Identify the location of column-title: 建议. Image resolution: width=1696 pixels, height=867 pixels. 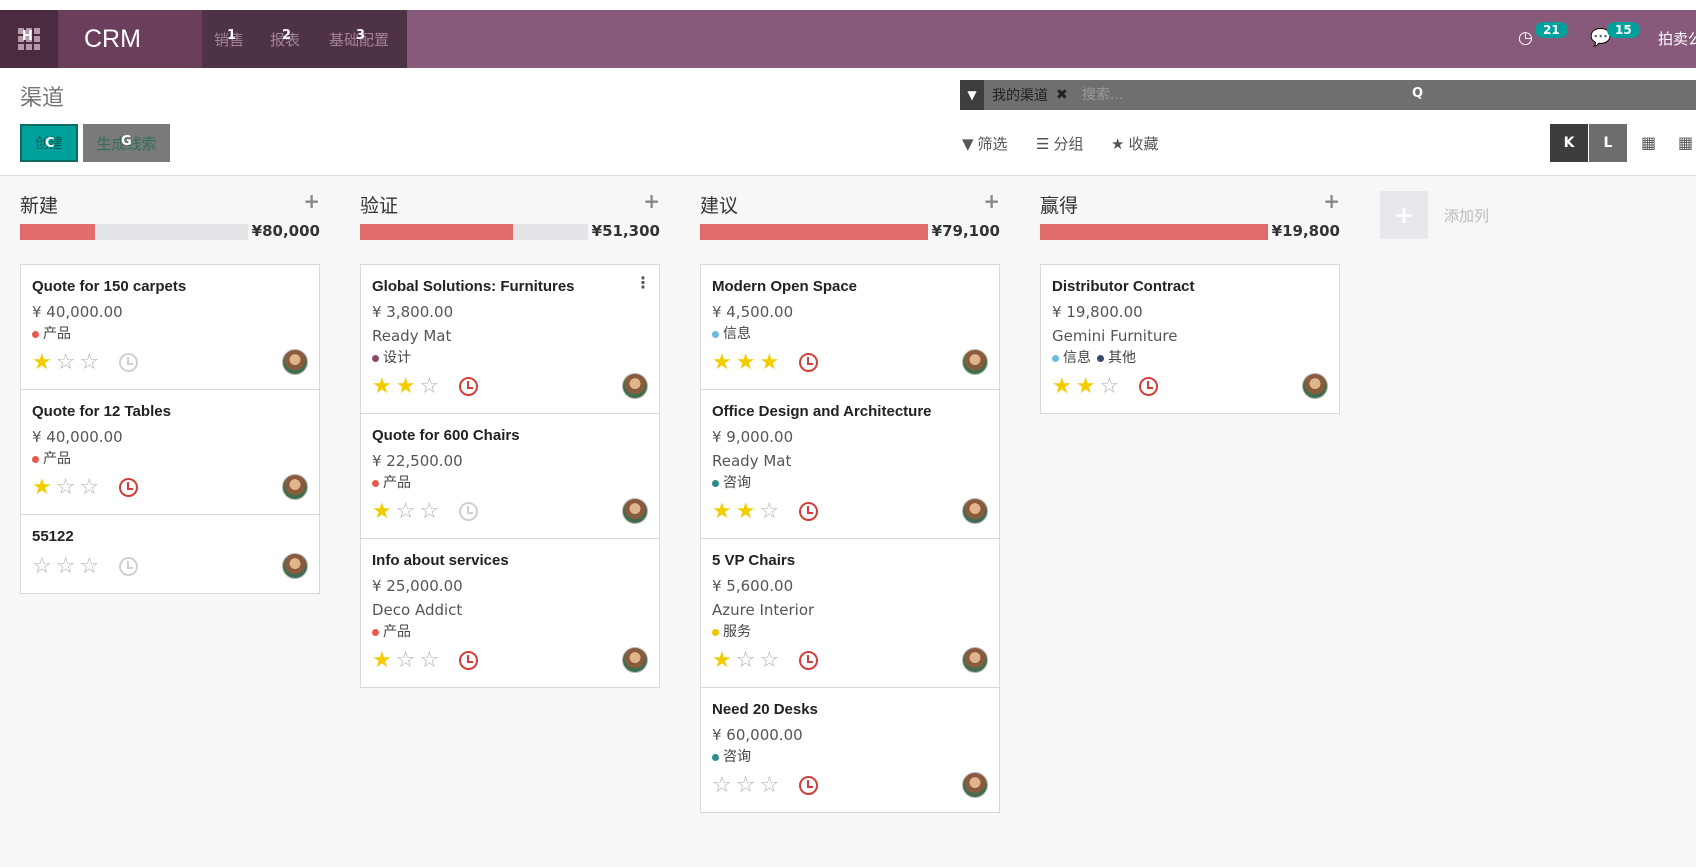
(719, 206).